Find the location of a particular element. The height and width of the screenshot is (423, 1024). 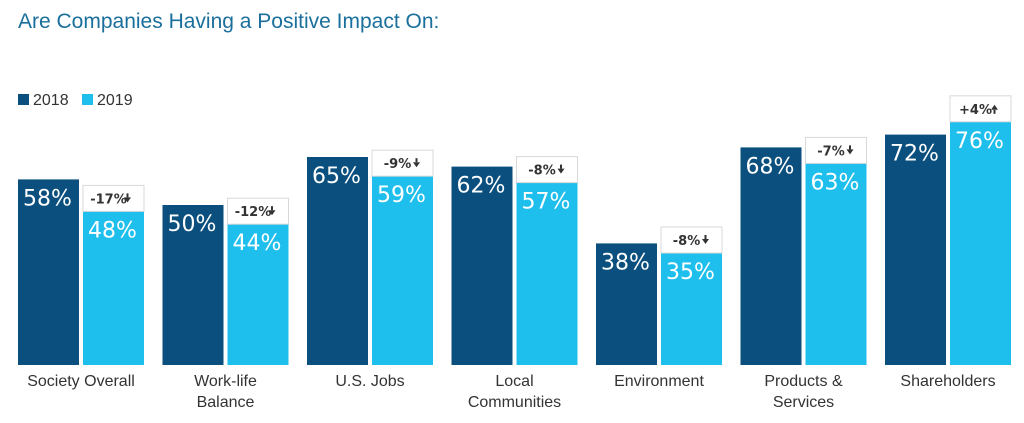

category-label-4-0: Environment is located at coordinates (659, 381).